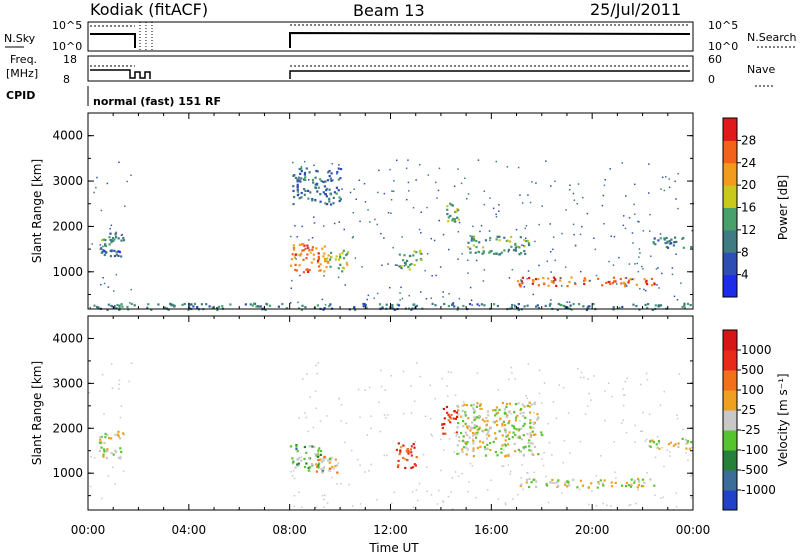  Describe the element at coordinates (756, 350) in the screenshot. I see `velocity-colorbar-tick-label: 1000` at that location.